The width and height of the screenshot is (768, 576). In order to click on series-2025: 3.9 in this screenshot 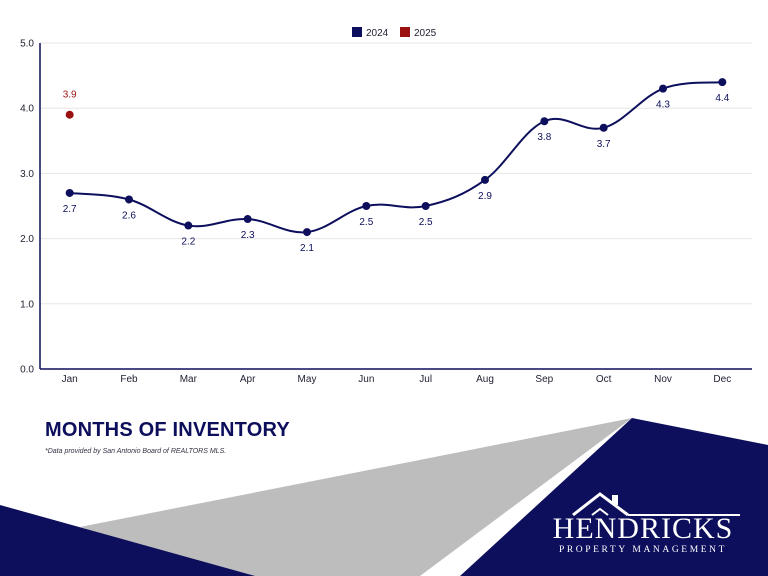, I will do `click(70, 104)`.